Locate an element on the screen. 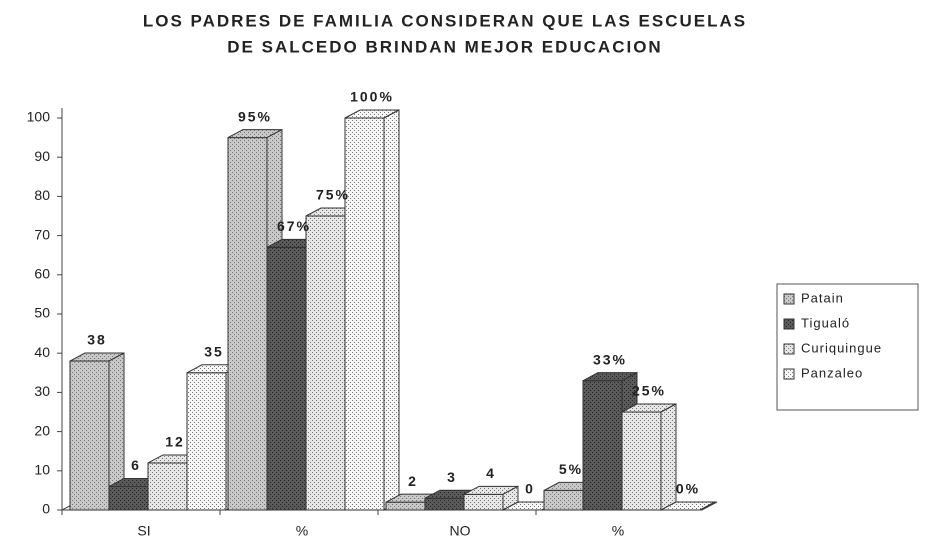 This screenshot has height=542, width=926. y-tick-label: 20 is located at coordinates (42, 430).